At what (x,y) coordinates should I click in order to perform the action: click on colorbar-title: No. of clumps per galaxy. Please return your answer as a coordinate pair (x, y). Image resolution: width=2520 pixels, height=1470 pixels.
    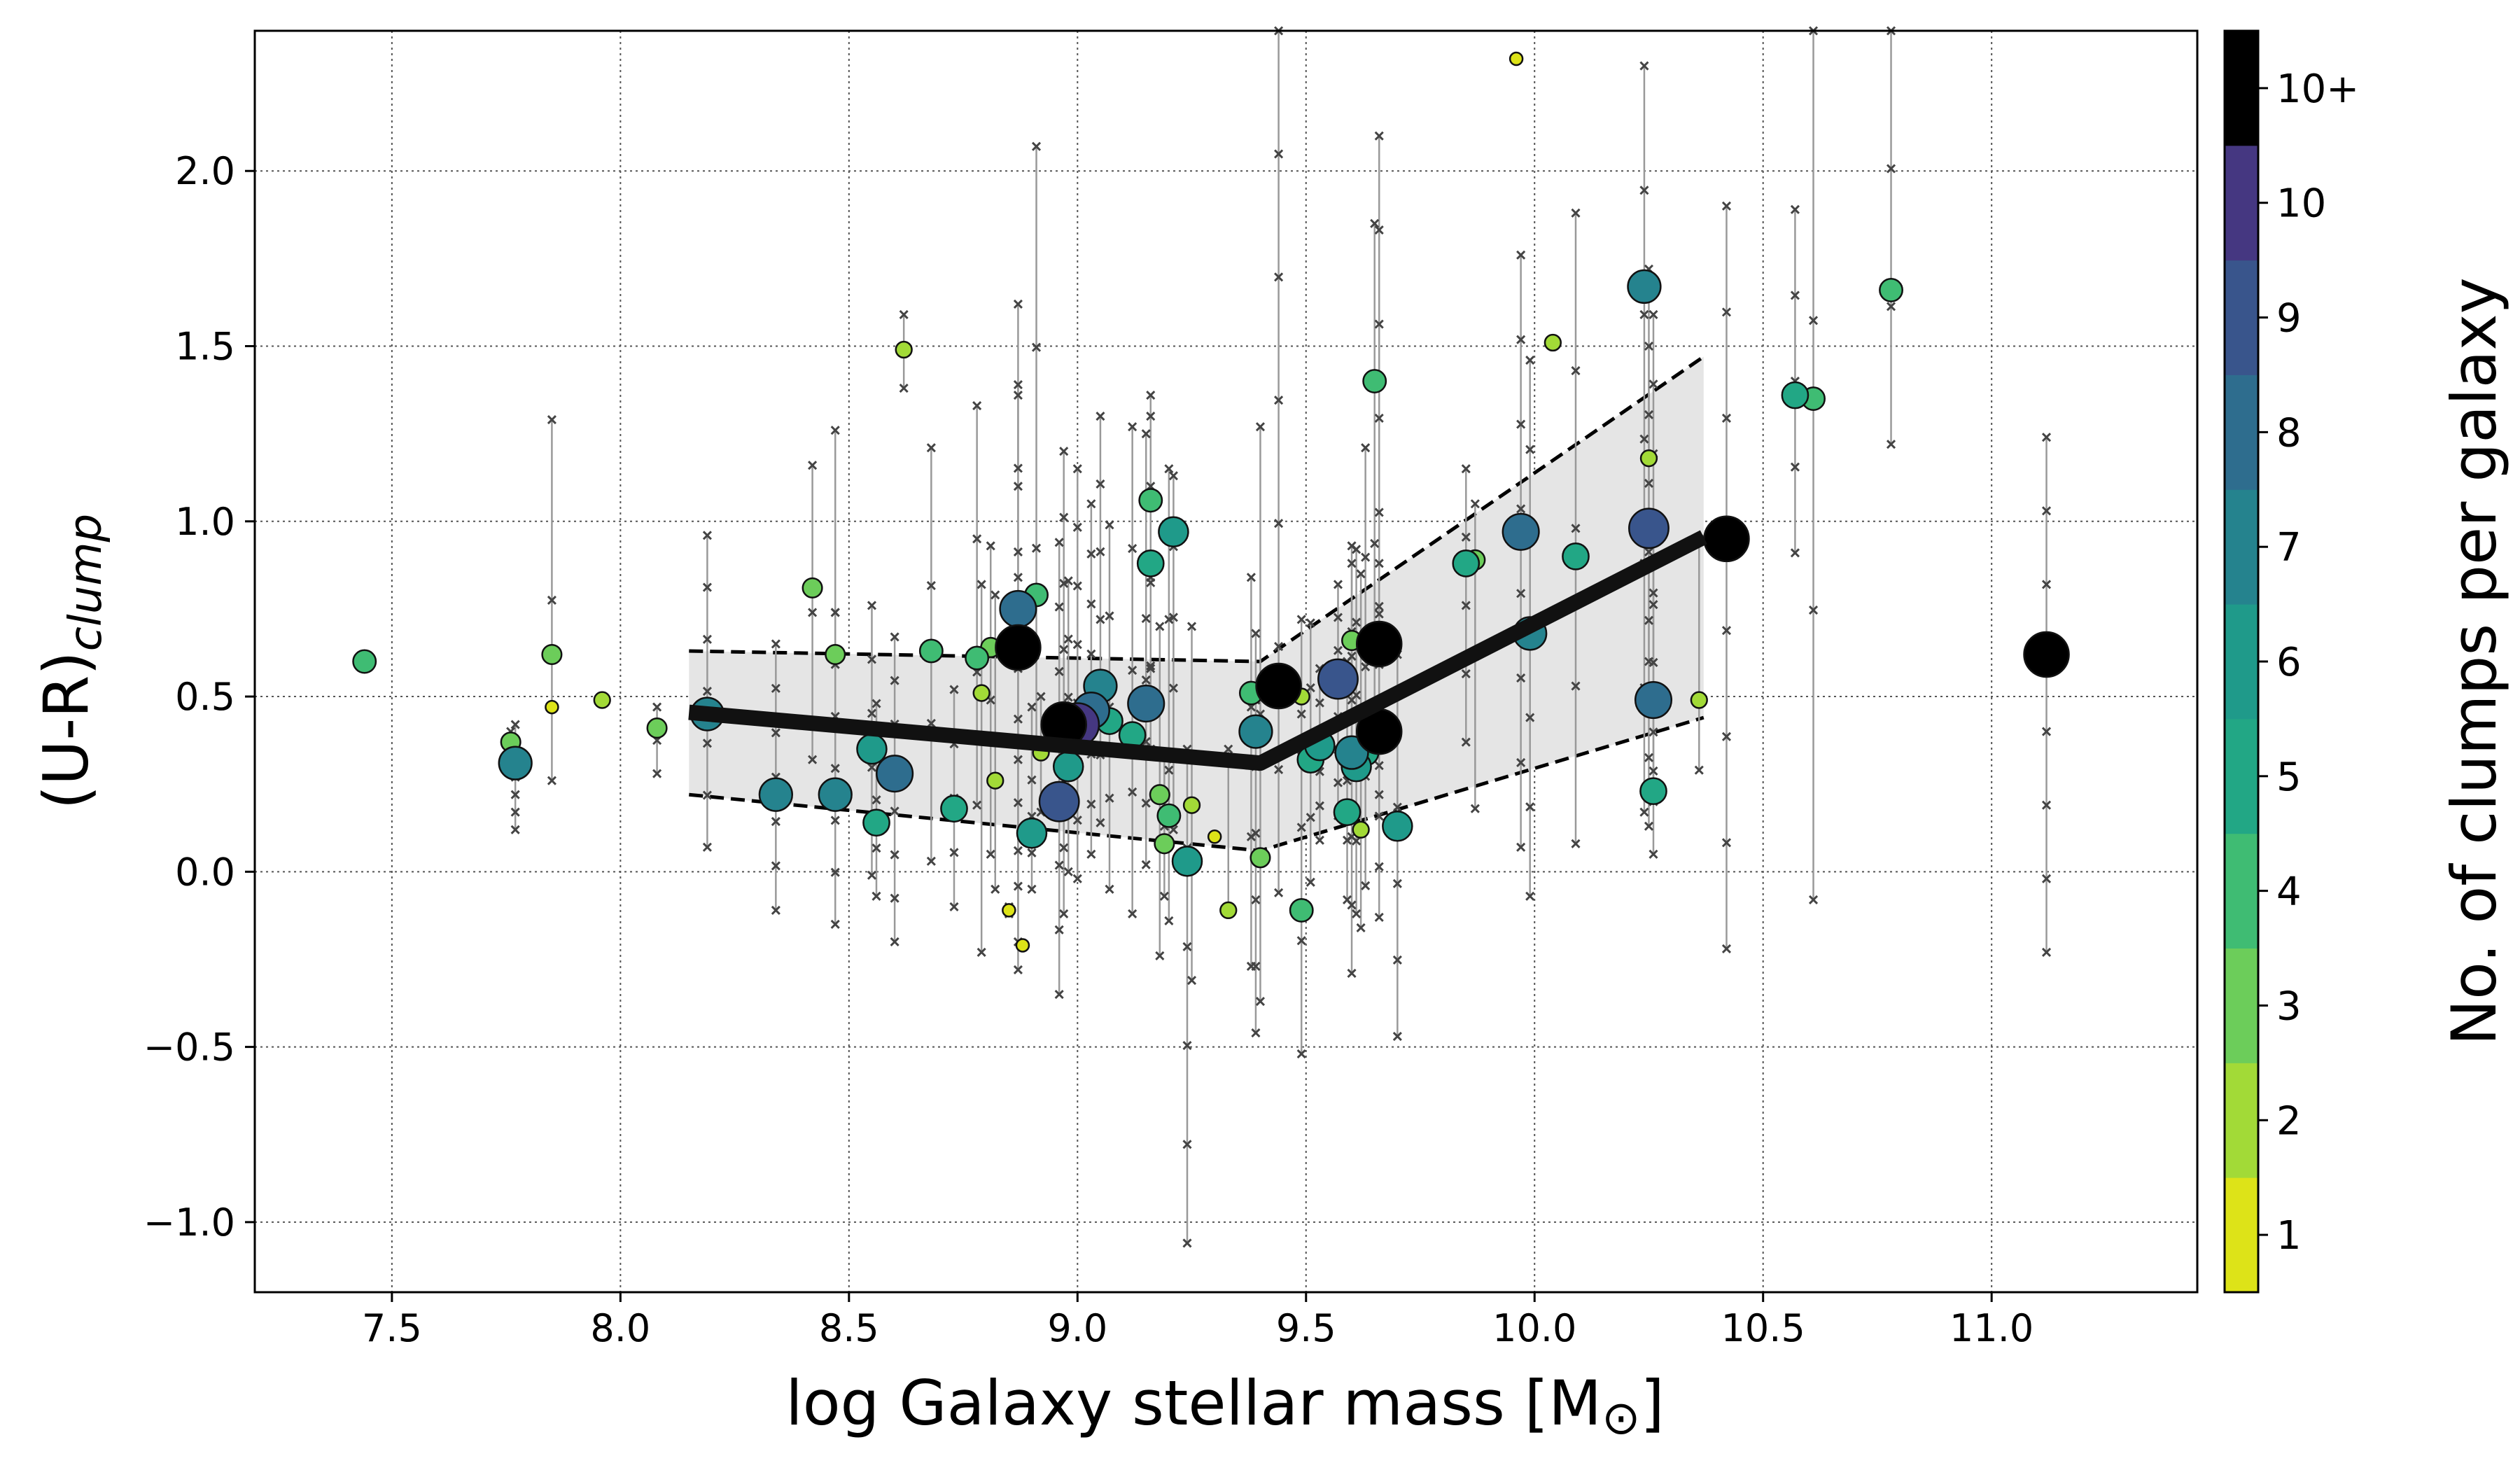
    Looking at the image, I should click on (2474, 661).